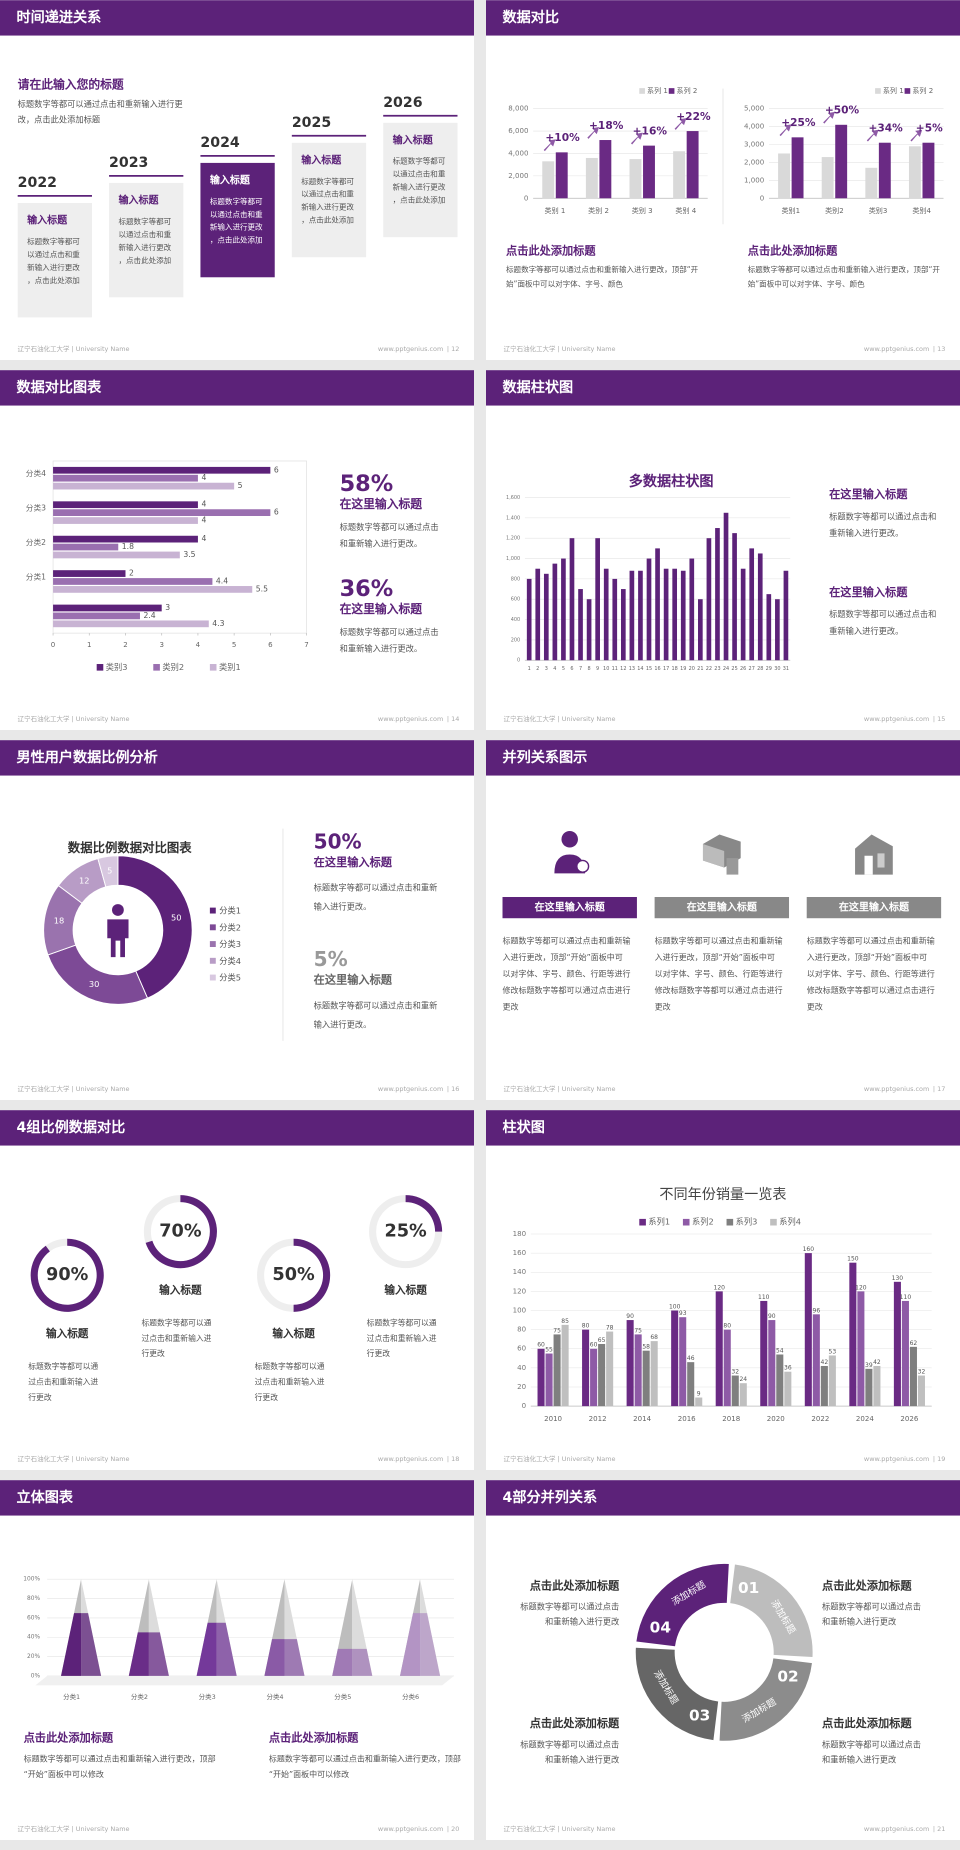 Image resolution: width=960 pixels, height=1850 pixels. What do you see at coordinates (754, 108) in the screenshot?
I see `y-tick-label: 5,000` at bounding box center [754, 108].